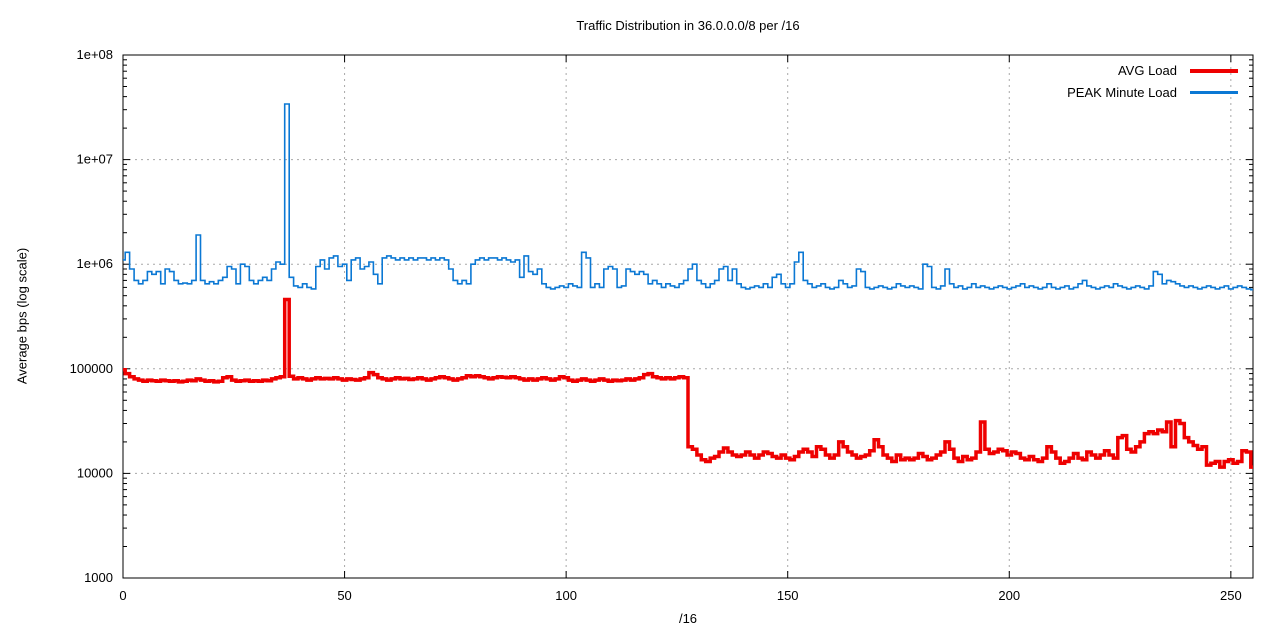 Image resolution: width=1280 pixels, height=640 pixels. Describe the element at coordinates (1009, 595) in the screenshot. I see `x-tick-label: 200` at that location.